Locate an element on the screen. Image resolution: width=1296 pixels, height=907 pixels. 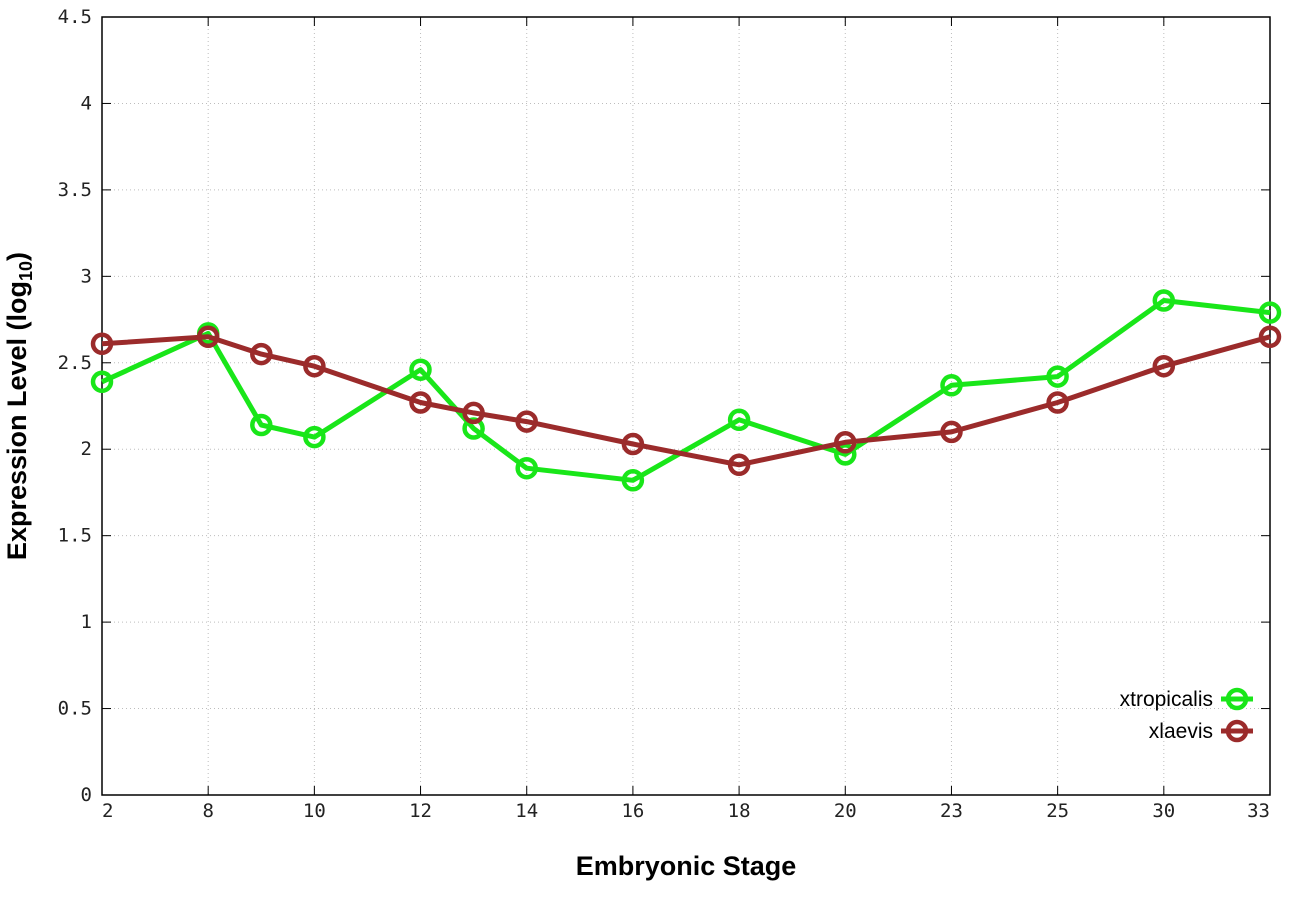
y-axis-title: Expression Level (log10) is located at coordinates (19, 406).